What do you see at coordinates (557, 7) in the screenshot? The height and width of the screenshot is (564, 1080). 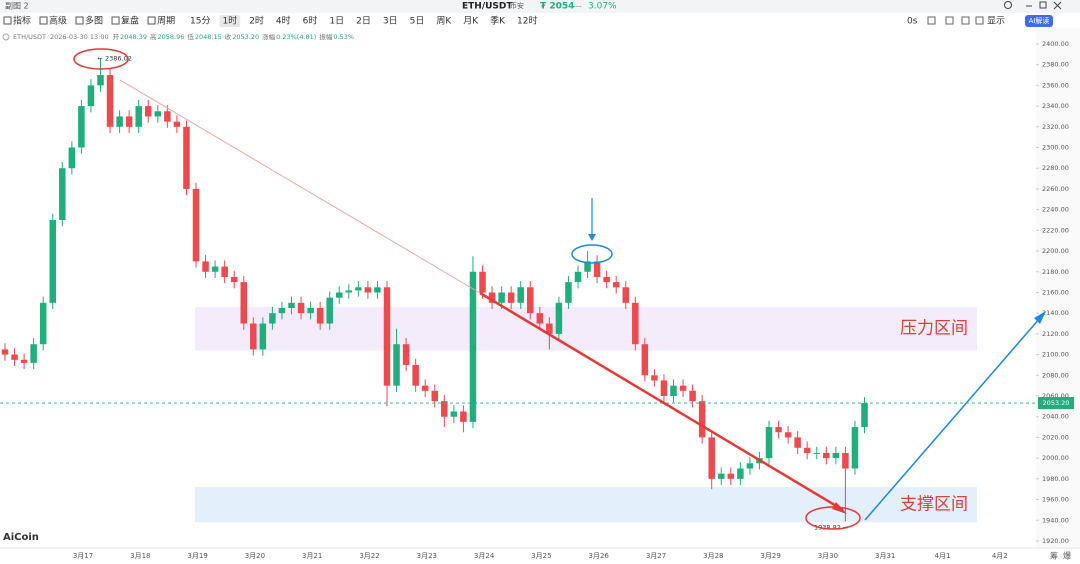 I see `price: ₮ 2054` at bounding box center [557, 7].